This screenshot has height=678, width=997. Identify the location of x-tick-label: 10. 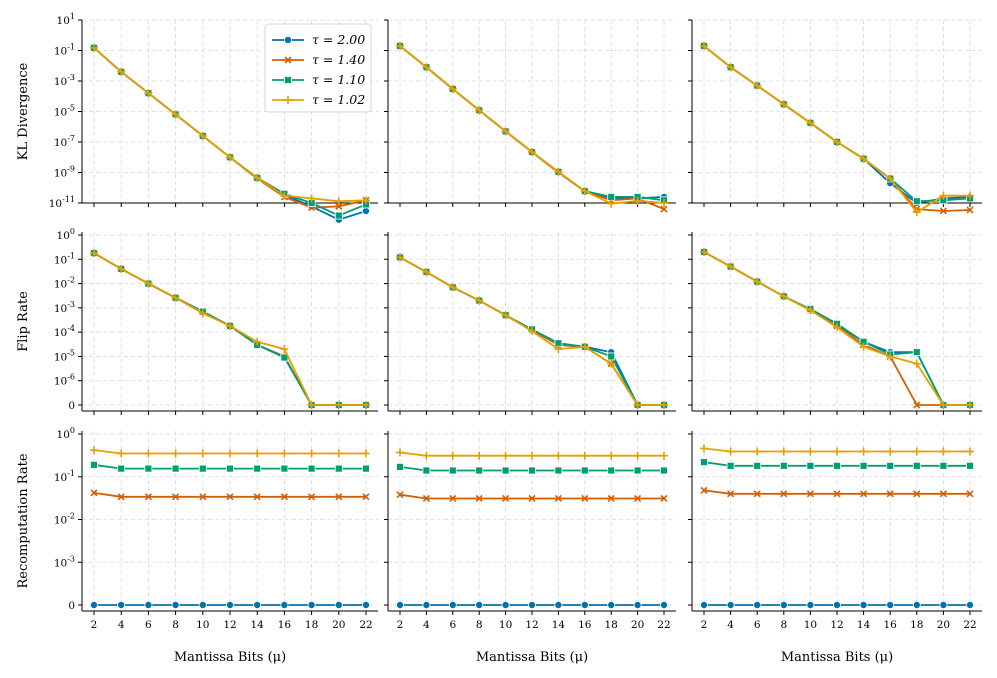
(810, 625).